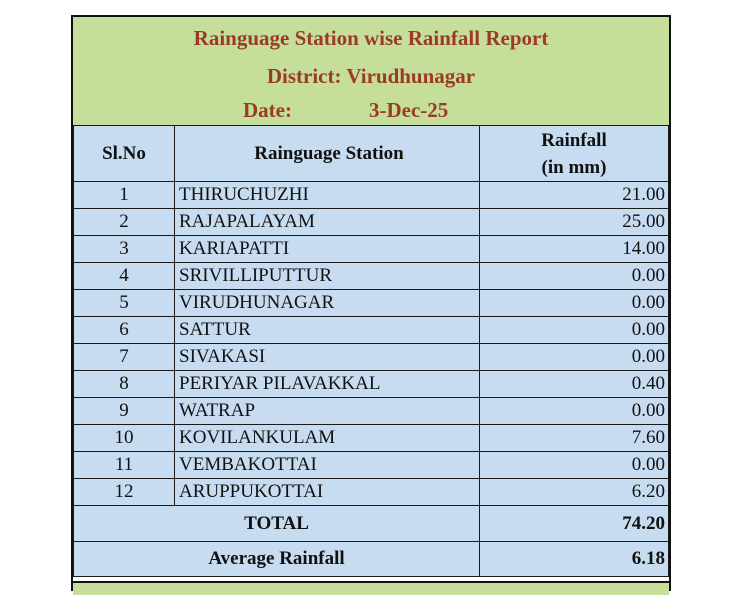 This screenshot has height=595, width=730. Describe the element at coordinates (327, 384) in the screenshot. I see `row-station: PERIYAR PILAVAKKAL` at that location.